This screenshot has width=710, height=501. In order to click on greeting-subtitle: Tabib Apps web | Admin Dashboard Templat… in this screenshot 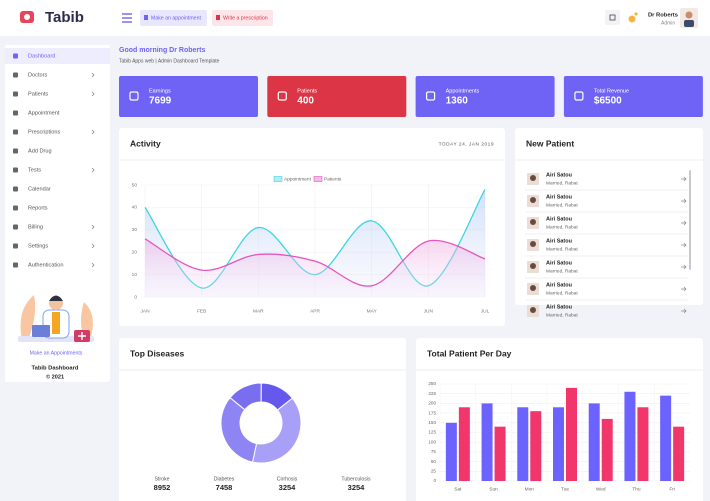, I will do `click(169, 61)`.